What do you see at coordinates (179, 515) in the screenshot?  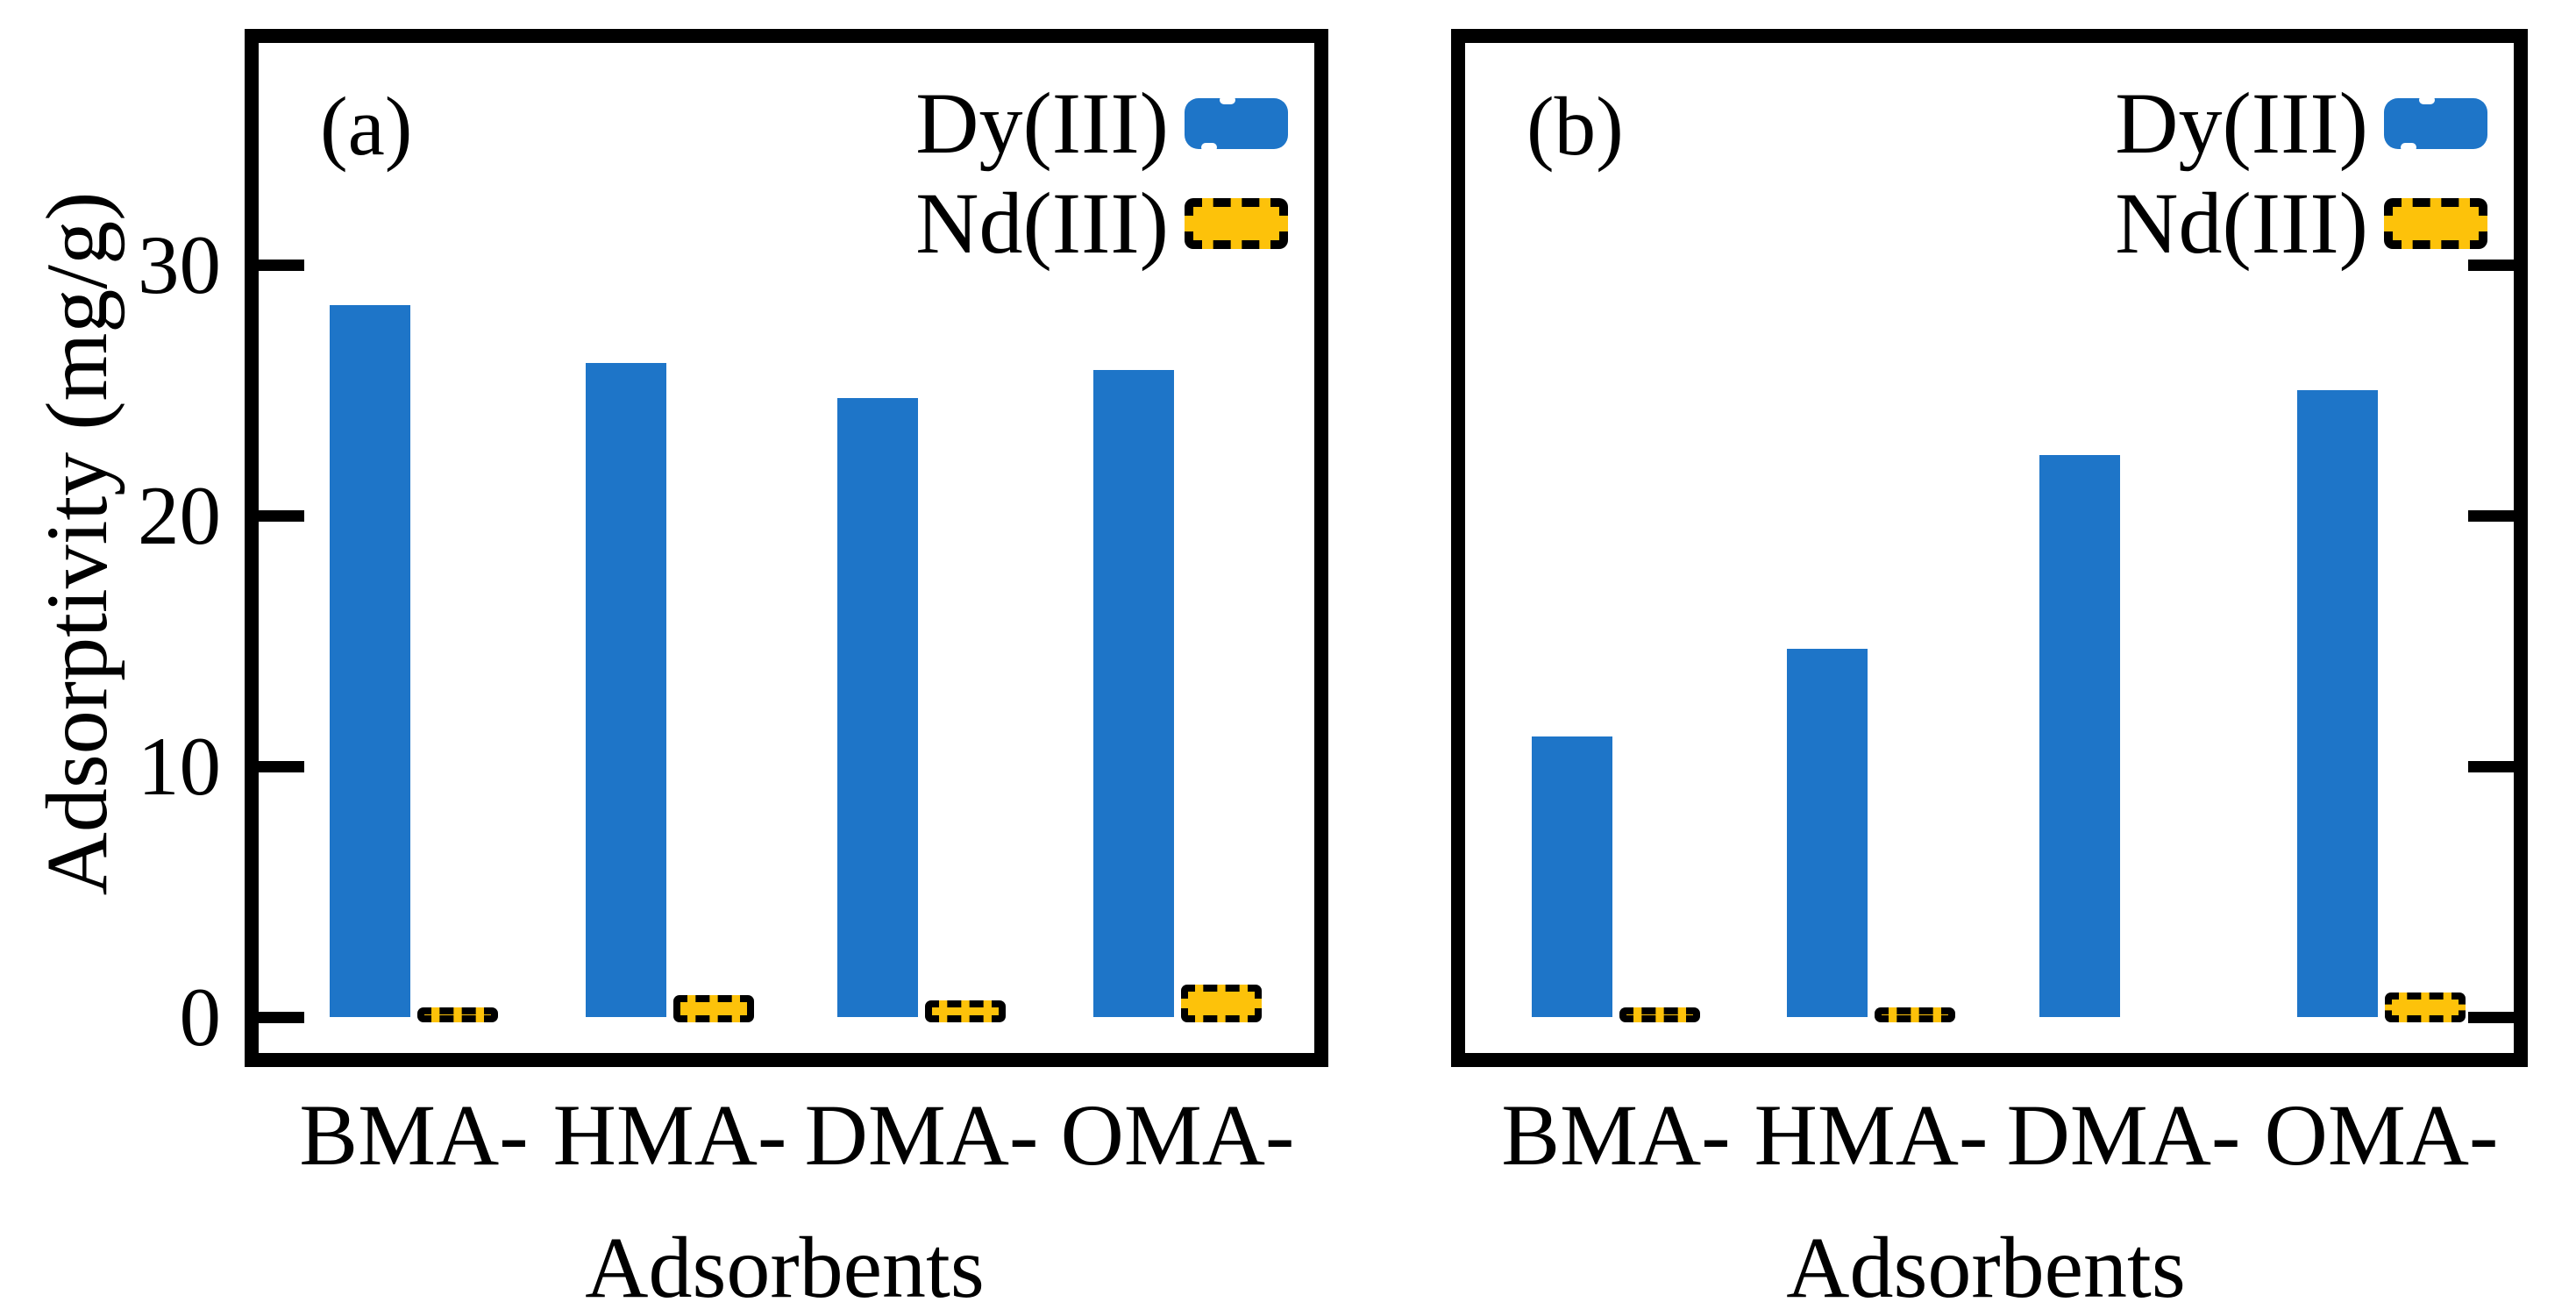 I see `y-tick-label: 20` at bounding box center [179, 515].